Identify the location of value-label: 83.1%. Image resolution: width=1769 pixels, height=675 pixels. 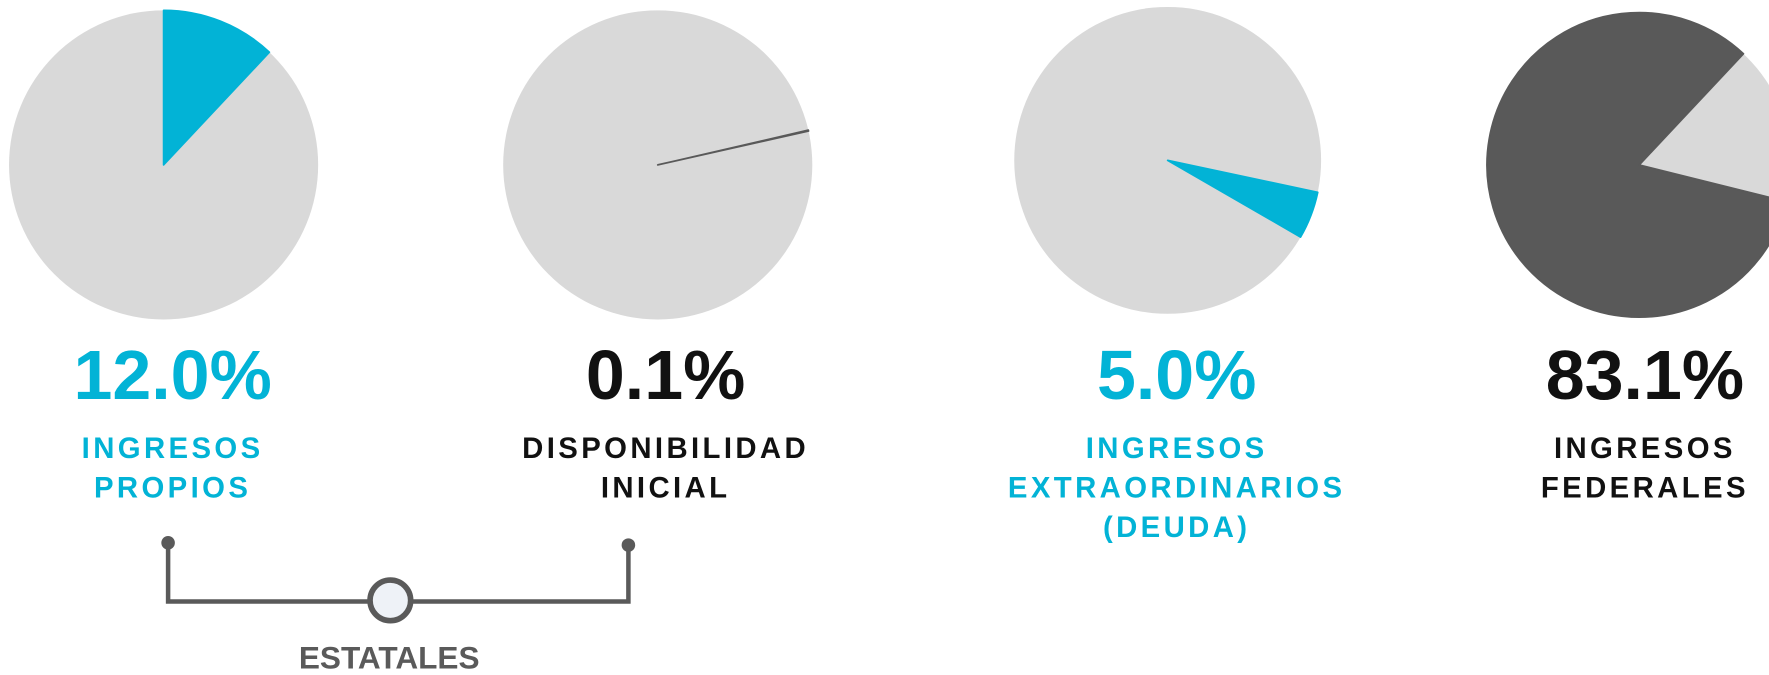
(1645, 375).